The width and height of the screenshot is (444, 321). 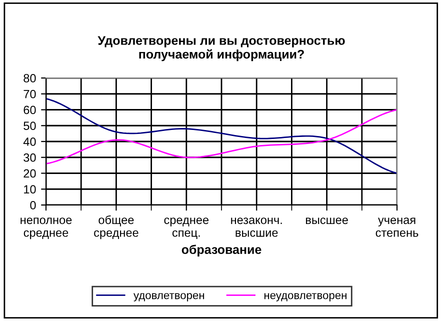 What do you see at coordinates (30, 173) in the screenshot?
I see `y-tick-label: 20` at bounding box center [30, 173].